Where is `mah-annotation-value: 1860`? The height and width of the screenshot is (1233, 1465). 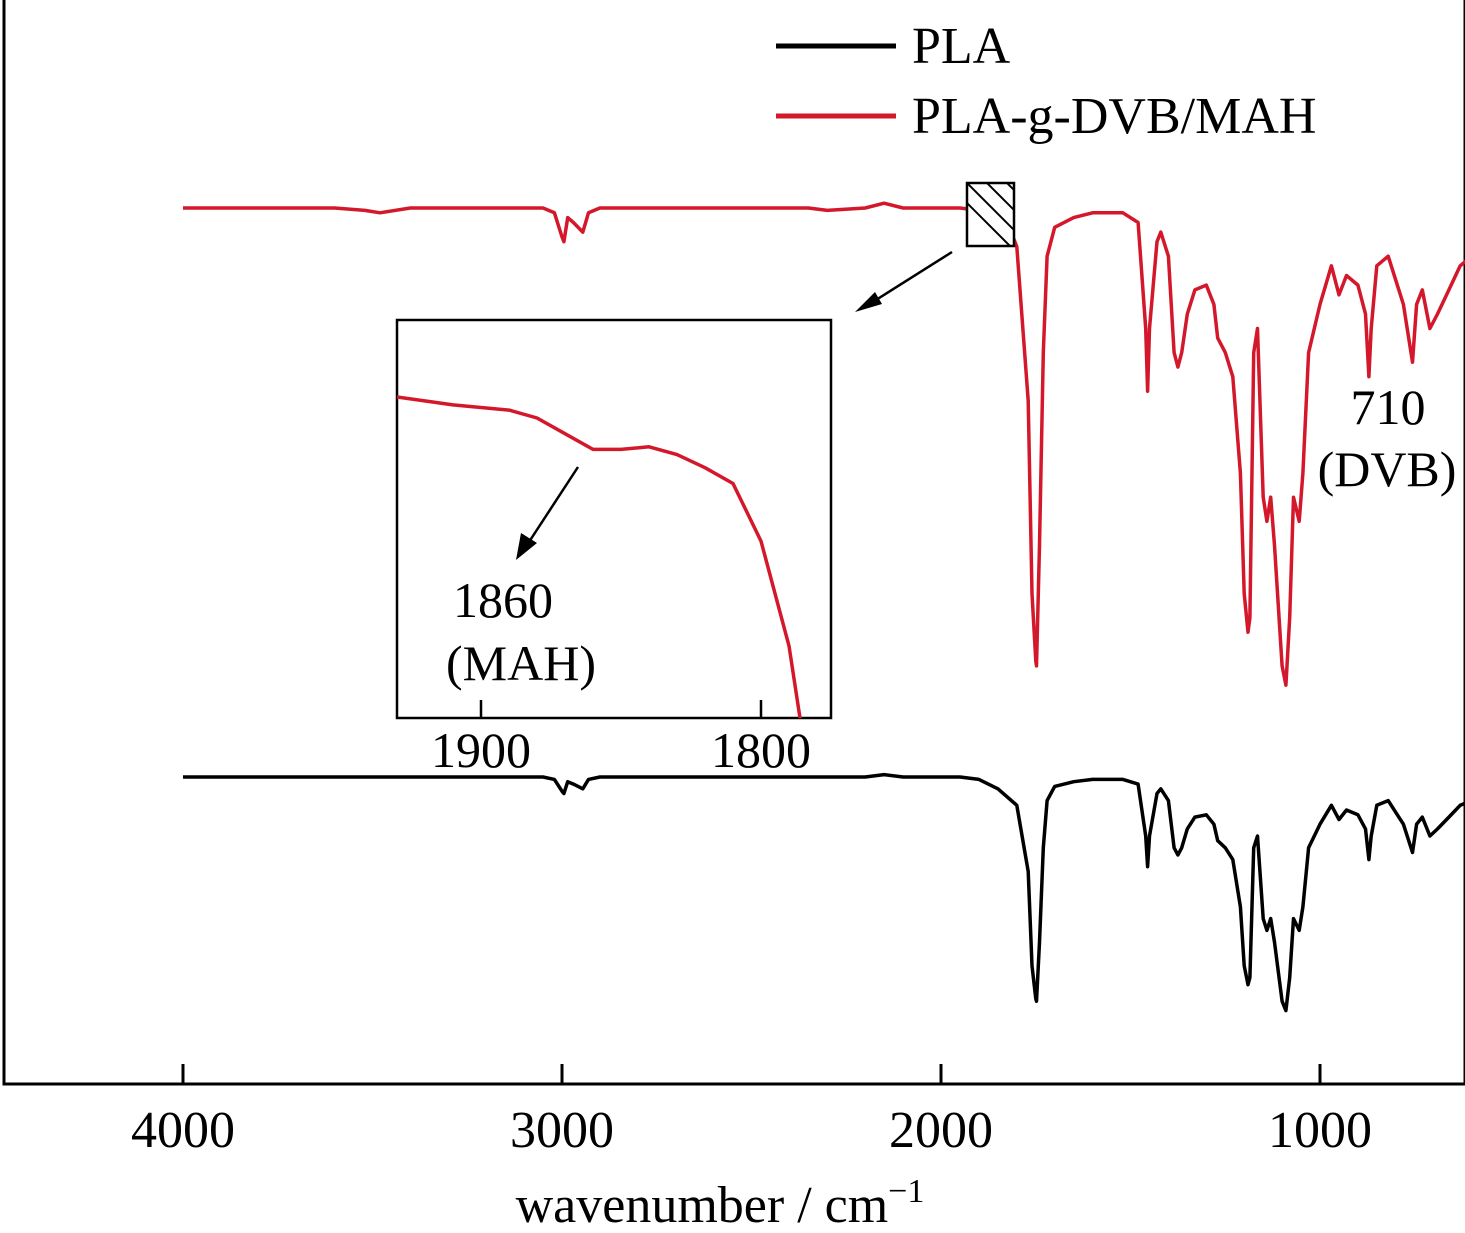
mah-annotation-value: 1860 is located at coordinates (503, 600).